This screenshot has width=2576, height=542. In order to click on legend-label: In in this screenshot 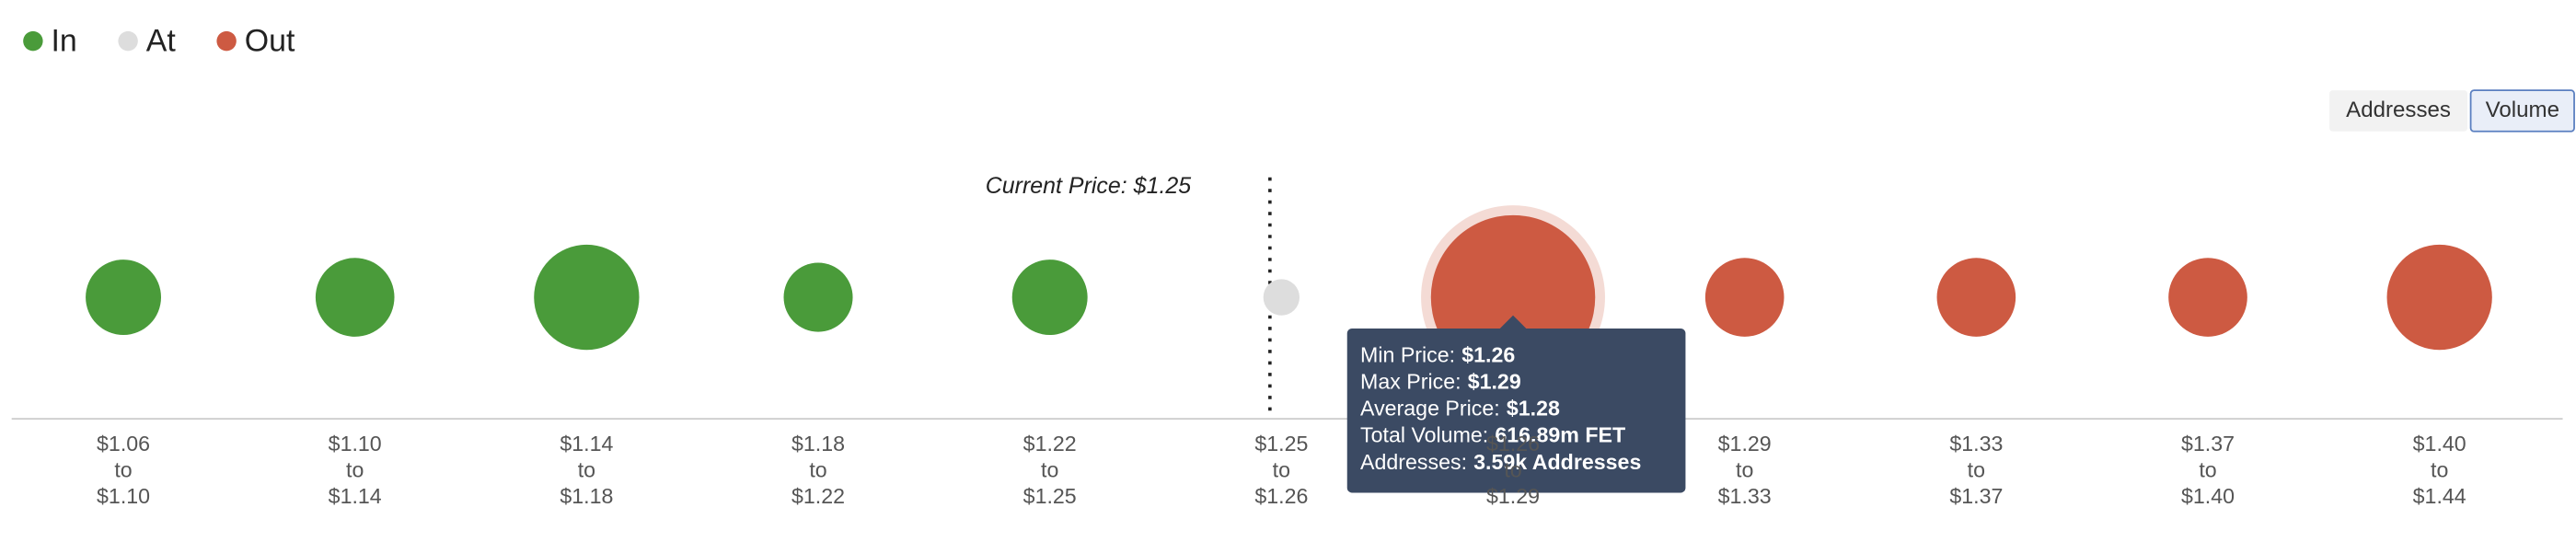, I will do `click(65, 41)`.